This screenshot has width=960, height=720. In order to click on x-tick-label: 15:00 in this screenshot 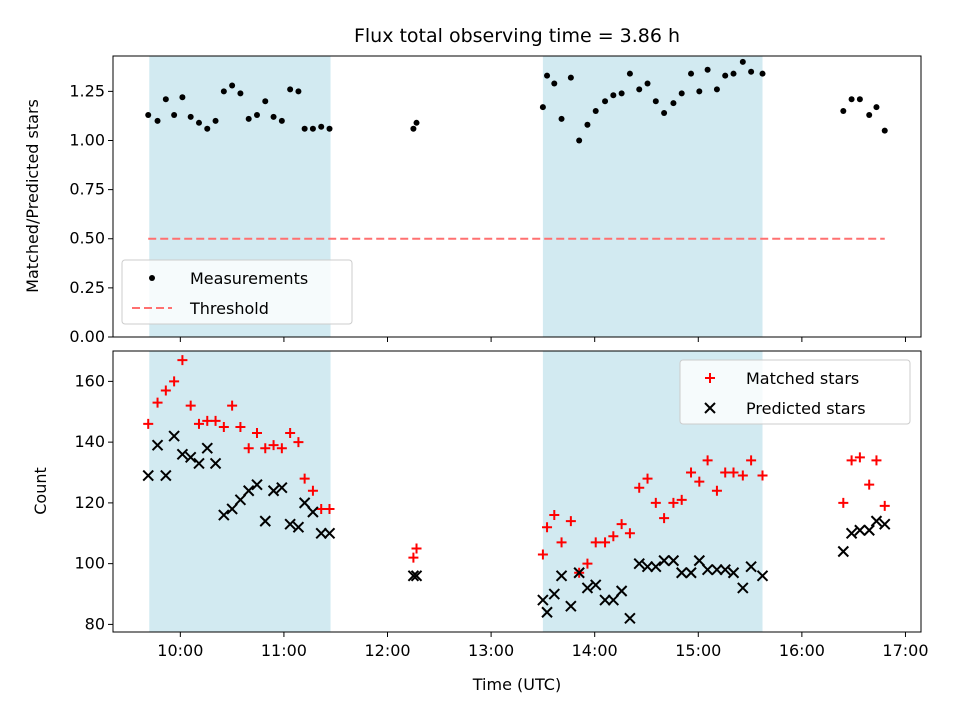, I will do `click(698, 650)`.